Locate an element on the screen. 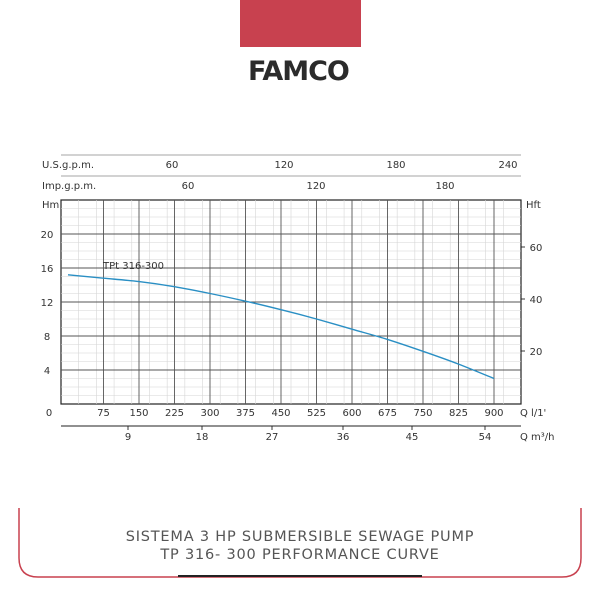  m3h-tick-label: 9 is located at coordinates (128, 437).